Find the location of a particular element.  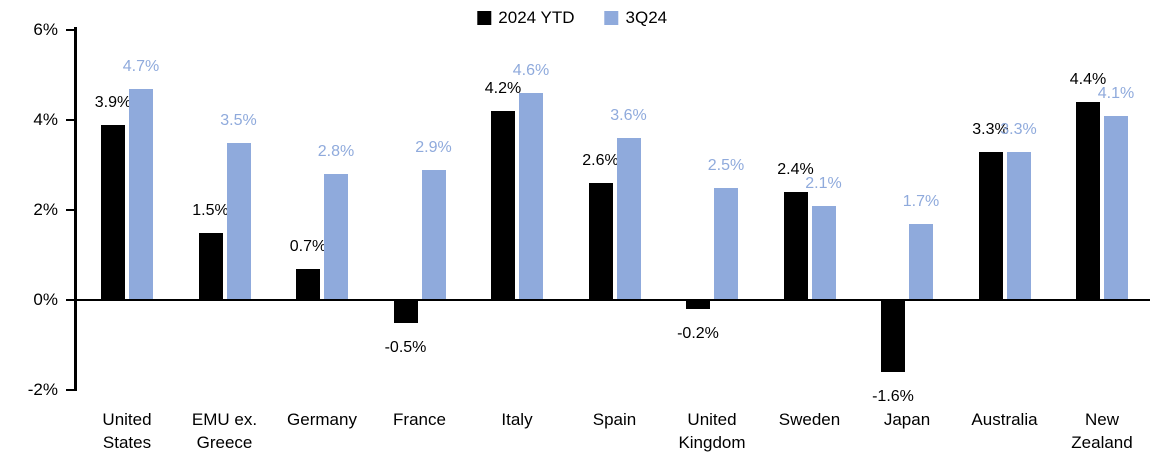

bar-2024-ytd-united-states is located at coordinates (113, 212).